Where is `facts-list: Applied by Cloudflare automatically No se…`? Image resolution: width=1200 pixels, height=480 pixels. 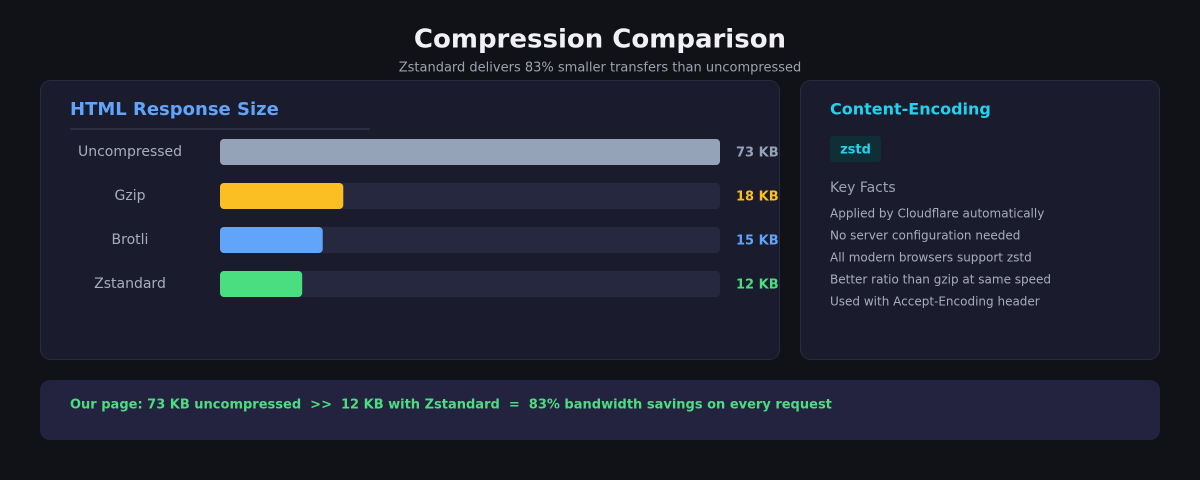 facts-list: Applied by Cloudflare automatically No se… is located at coordinates (940, 258).